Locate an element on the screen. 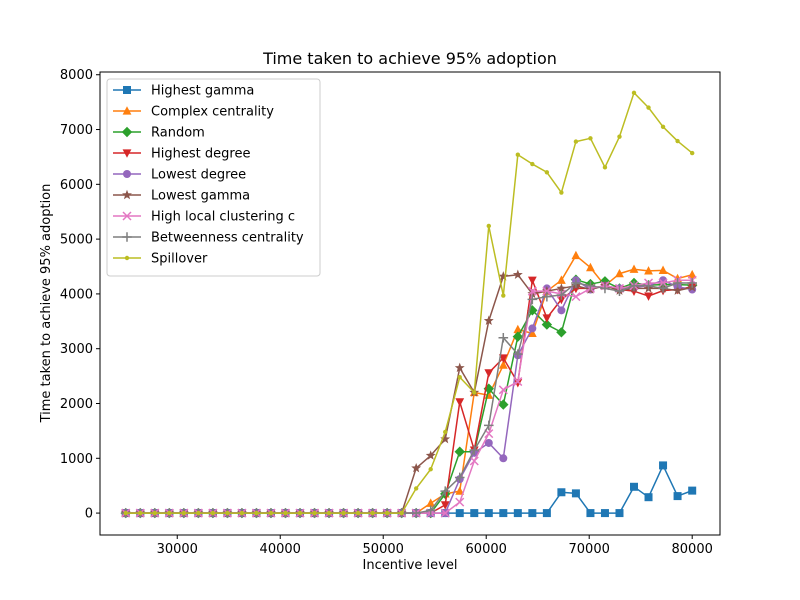 This screenshot has width=800, height=600. legend-label: Highest gamma is located at coordinates (202, 91).